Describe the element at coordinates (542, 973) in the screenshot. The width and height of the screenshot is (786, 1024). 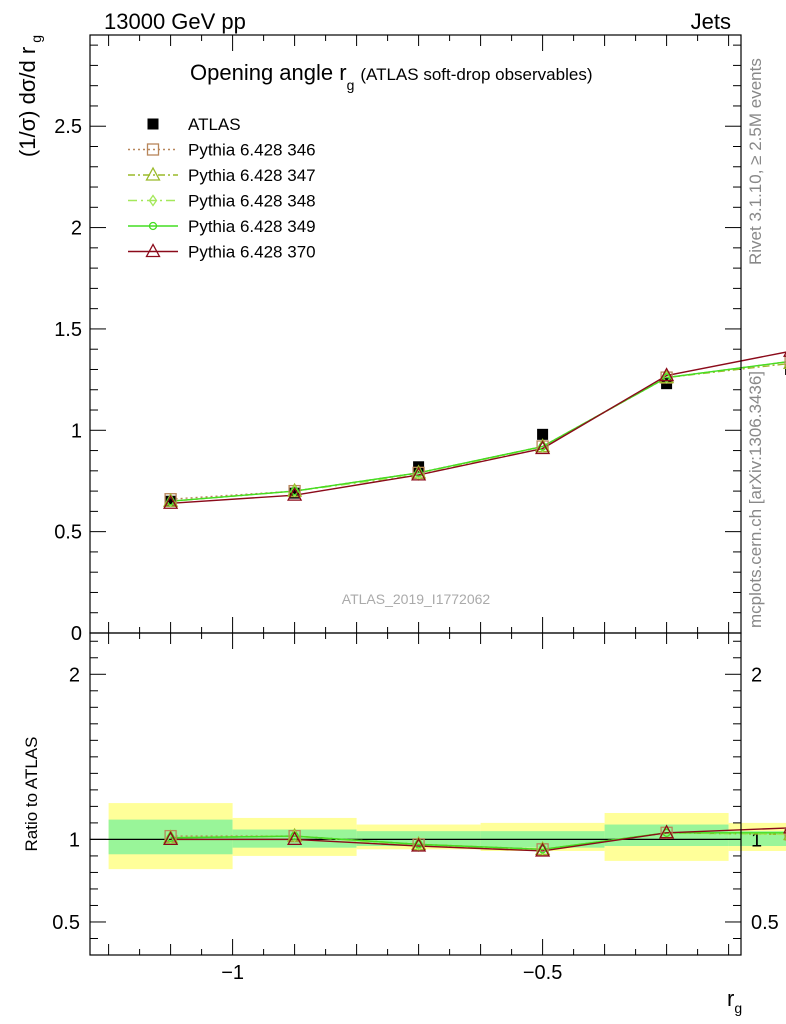
I see `x-tick-label: −0.5` at that location.